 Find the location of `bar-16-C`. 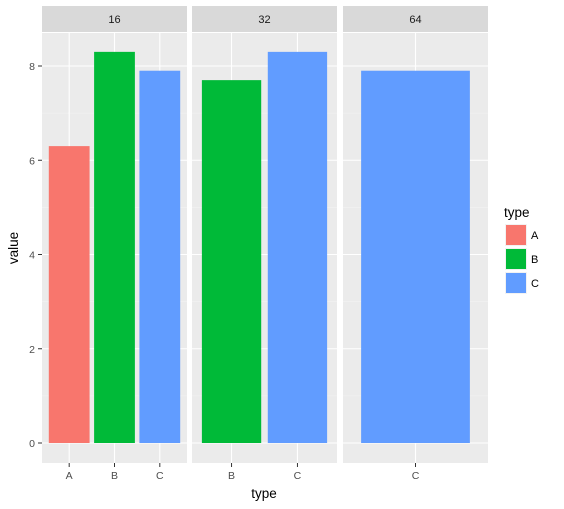

bar-16-C is located at coordinates (160, 257).